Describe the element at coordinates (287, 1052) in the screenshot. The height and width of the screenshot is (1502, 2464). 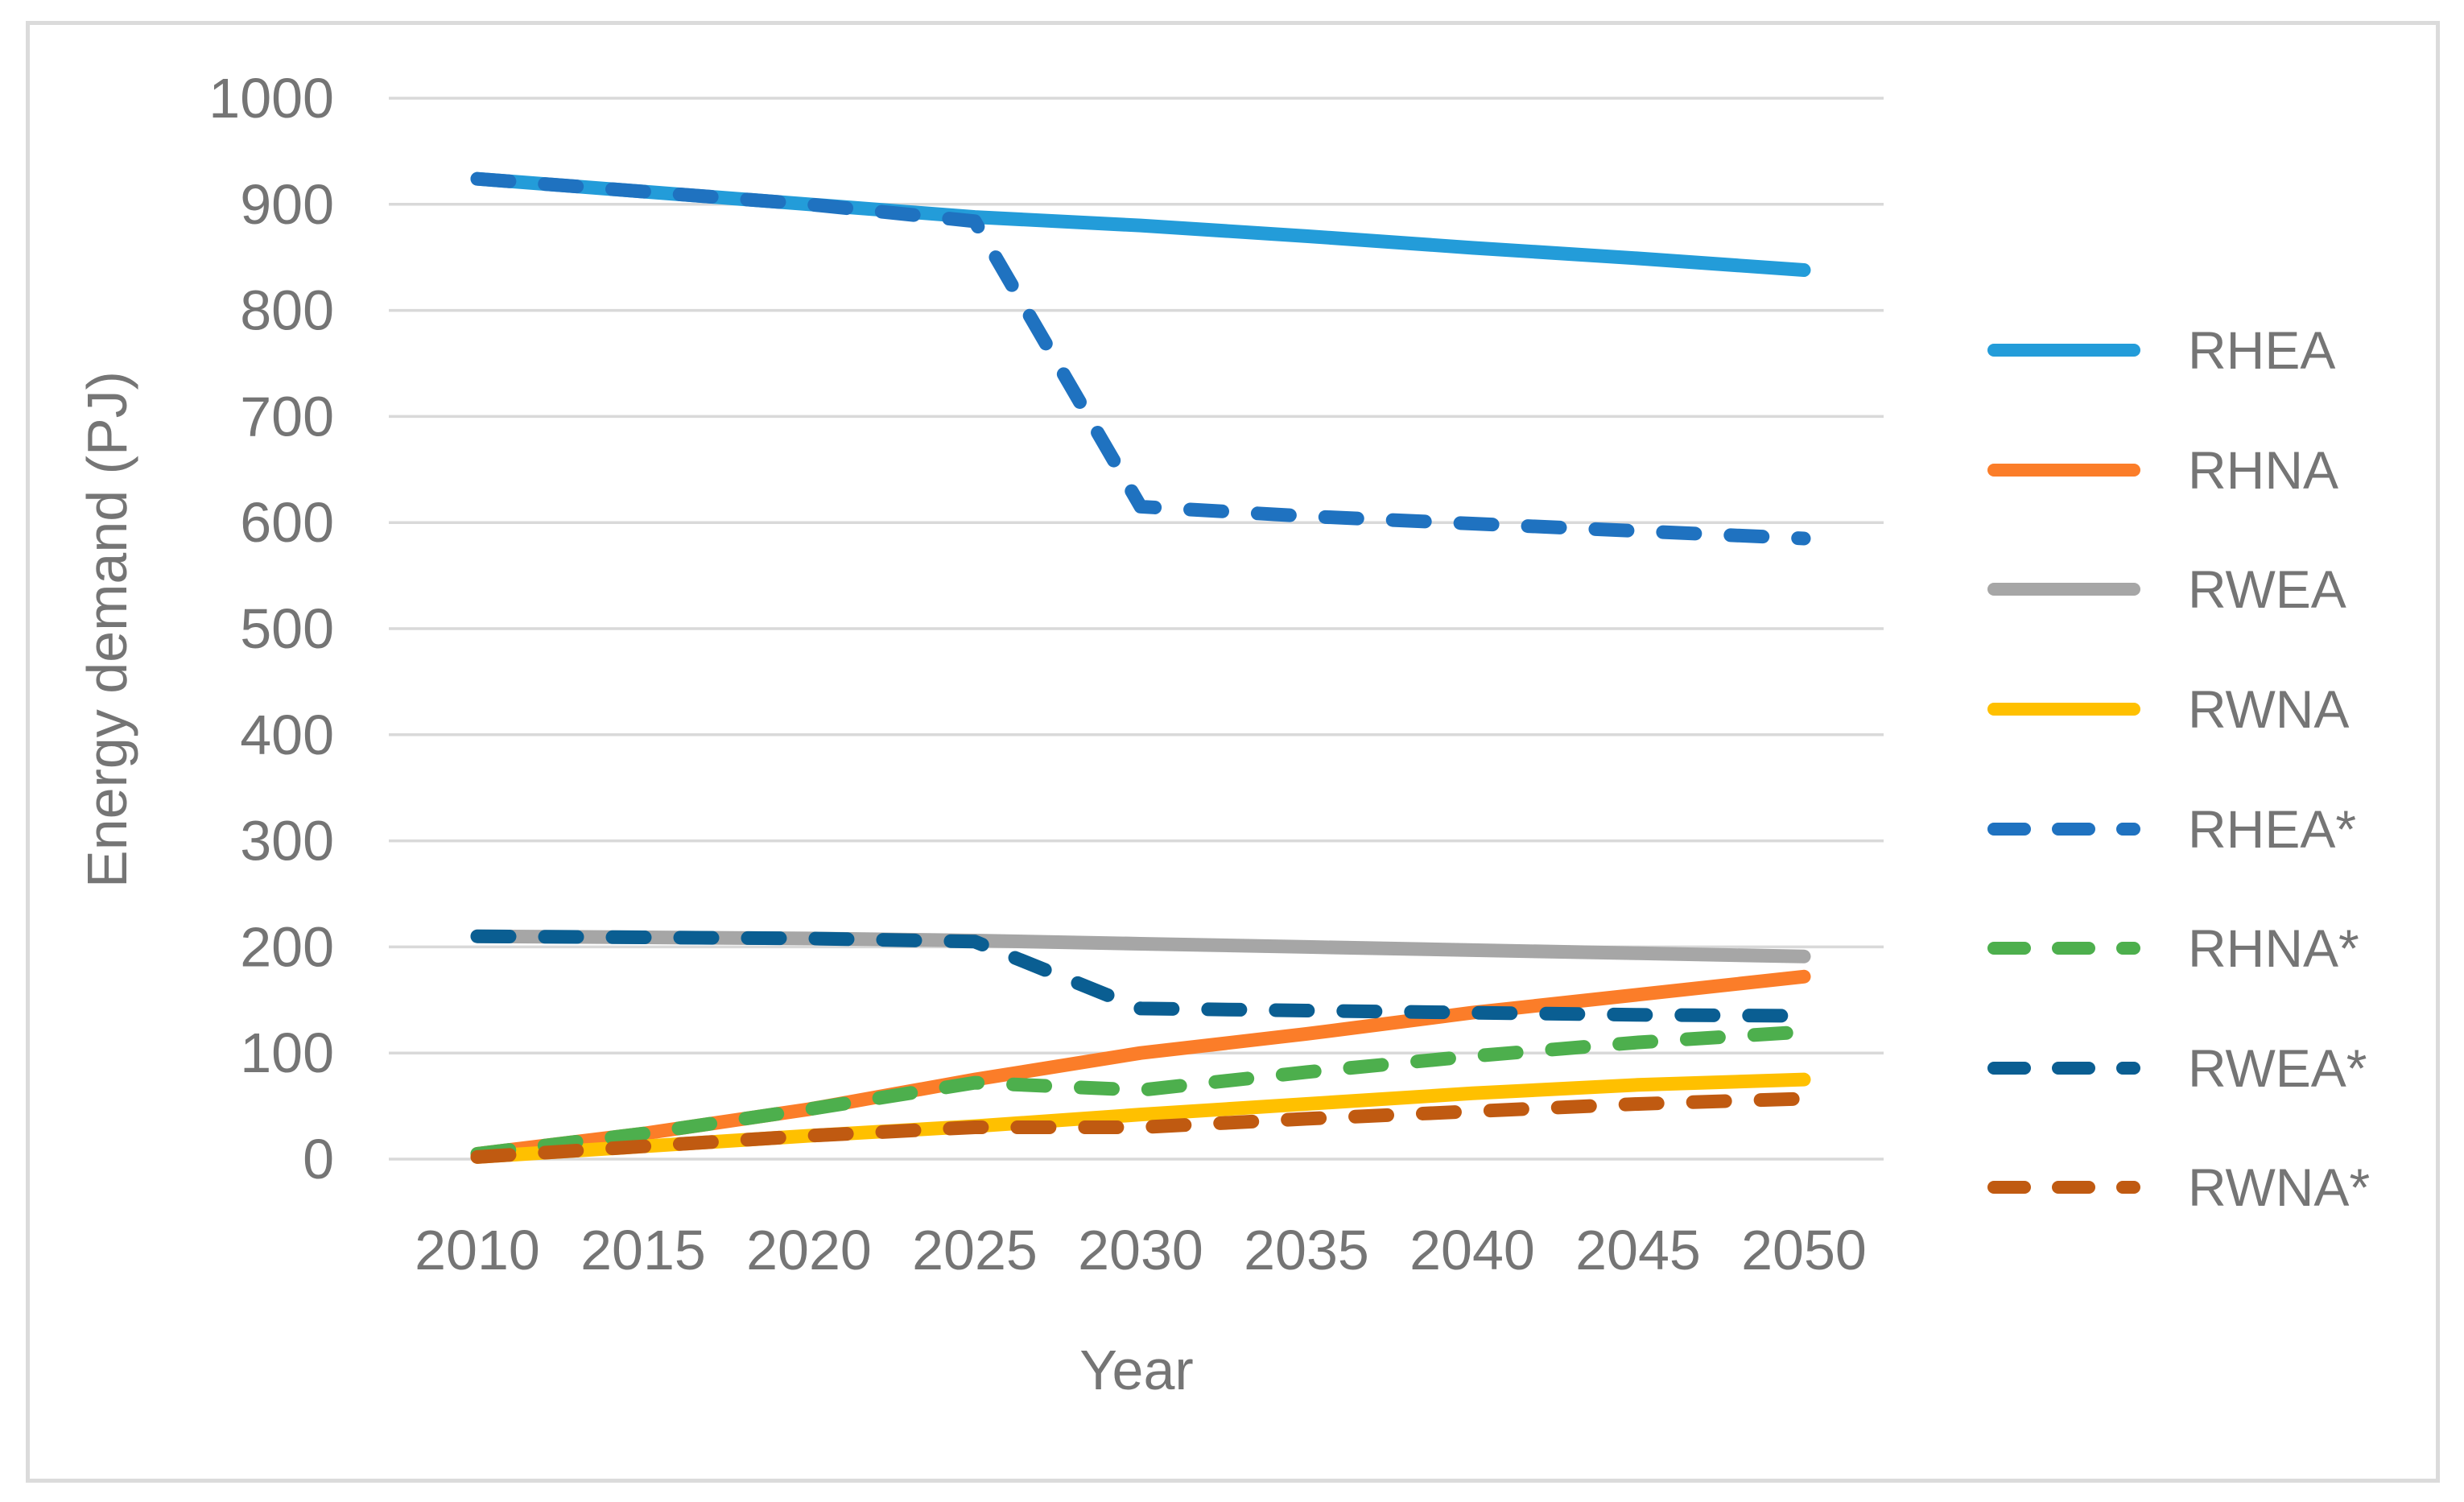
I see `y-tick-label: 100` at that location.